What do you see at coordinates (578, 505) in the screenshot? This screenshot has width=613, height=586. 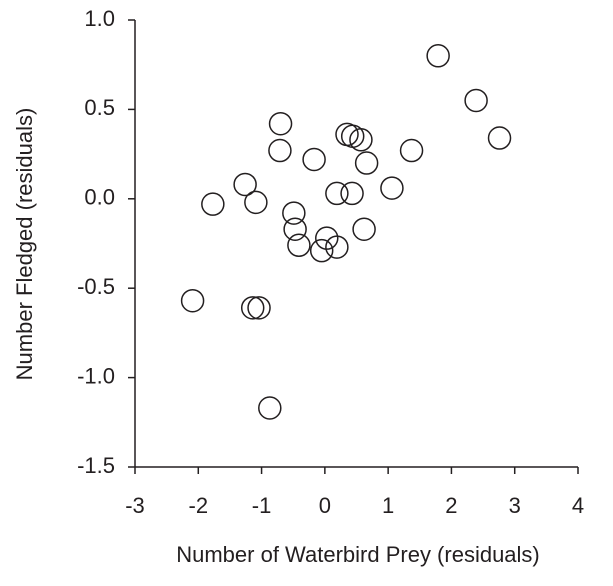 I see `x-tick-label: 4` at bounding box center [578, 505].